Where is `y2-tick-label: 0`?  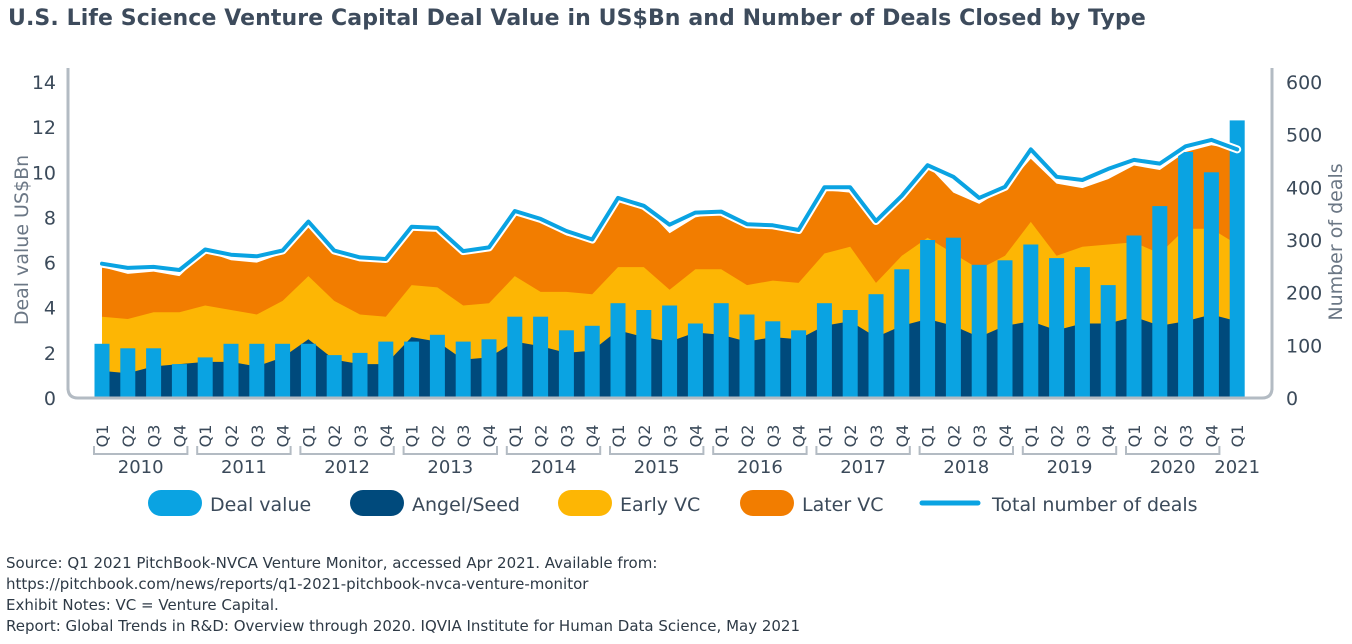 y2-tick-label: 0 is located at coordinates (1292, 399).